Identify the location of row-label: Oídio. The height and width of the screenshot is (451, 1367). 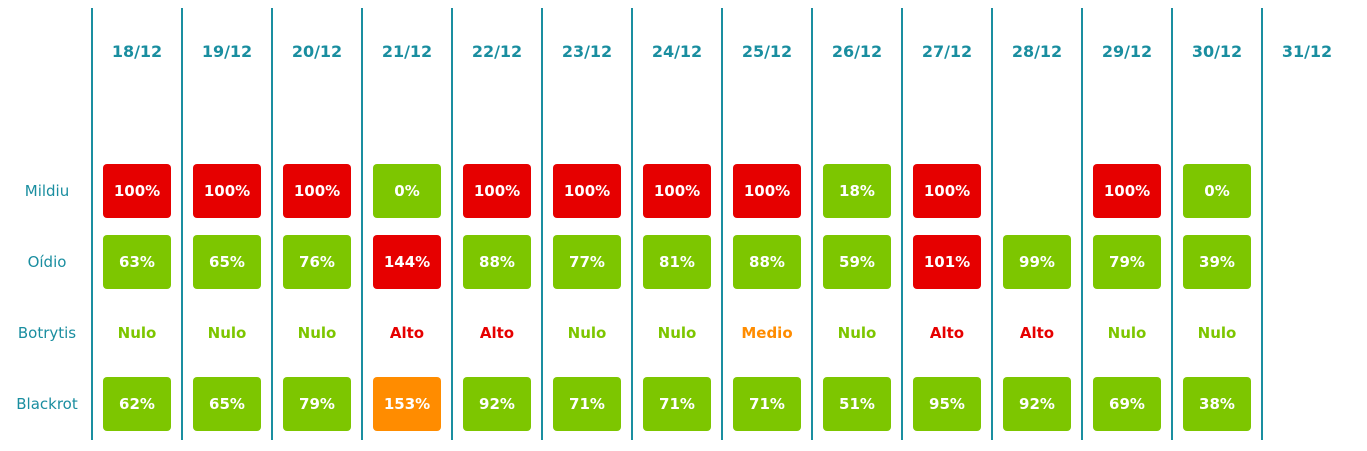
(47, 262).